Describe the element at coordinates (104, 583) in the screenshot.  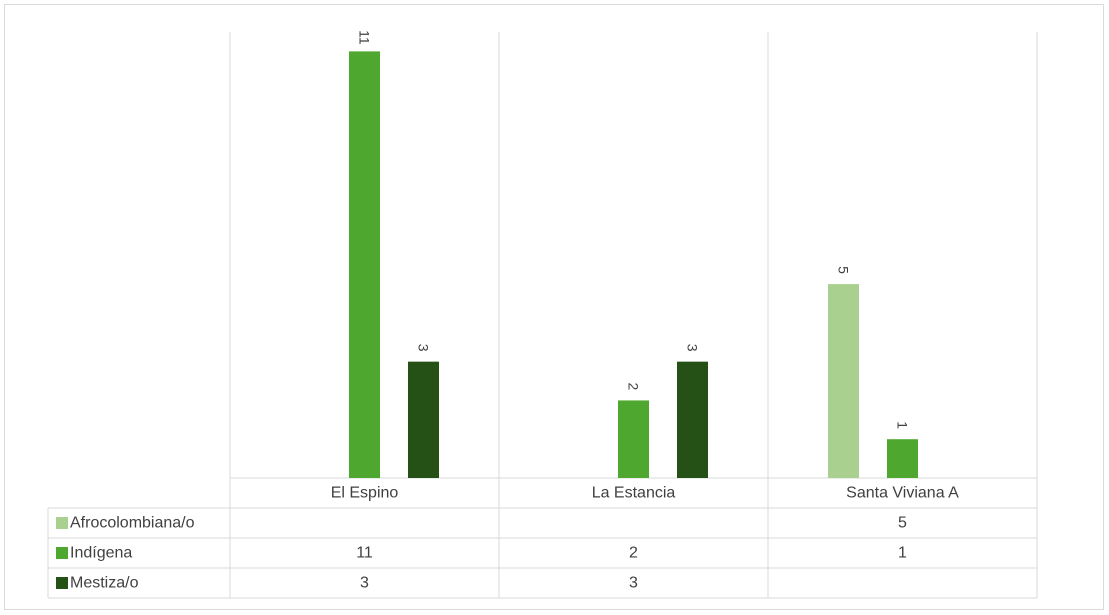
I see `legend-label-mestiza-o: Mestiza/o` at that location.